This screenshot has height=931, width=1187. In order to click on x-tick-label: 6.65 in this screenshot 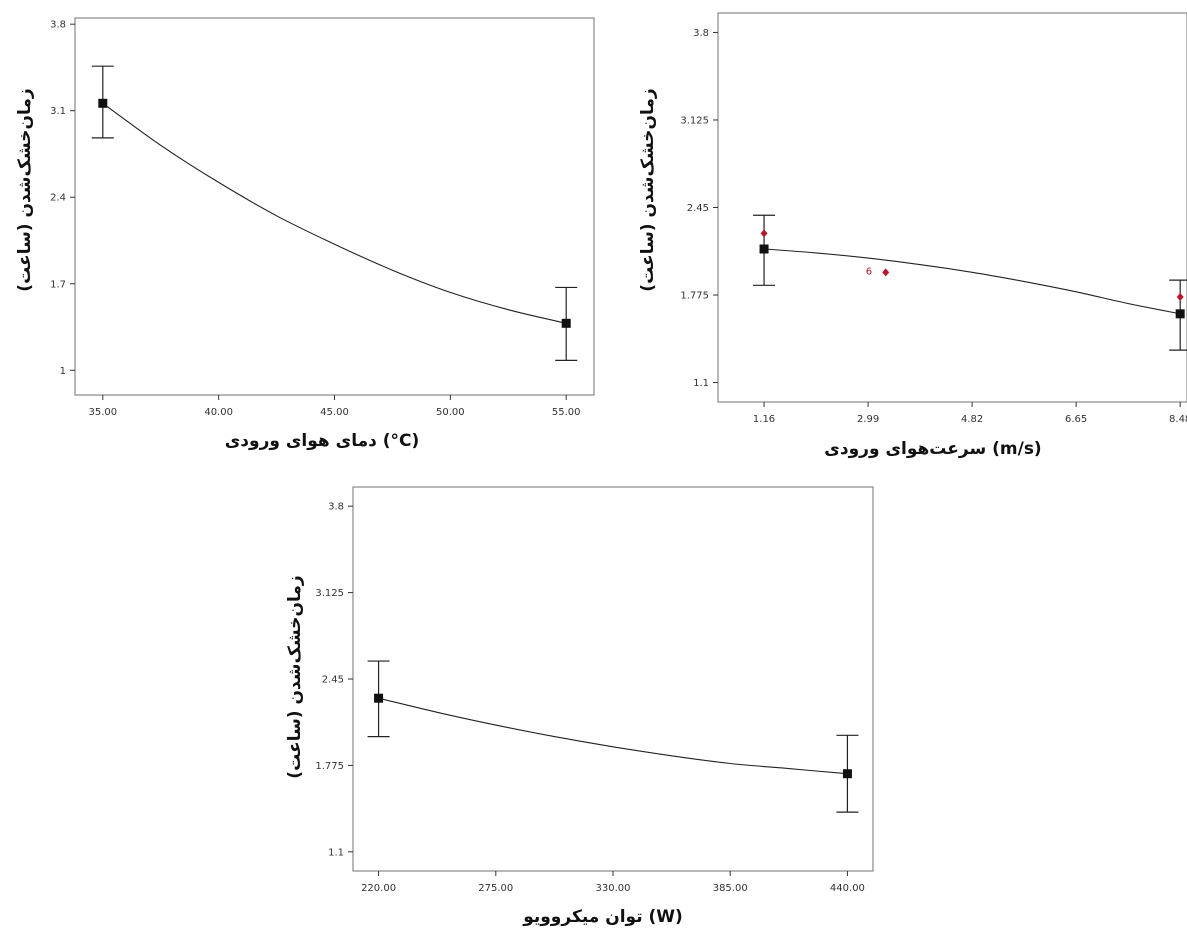, I will do `click(1076, 419)`.